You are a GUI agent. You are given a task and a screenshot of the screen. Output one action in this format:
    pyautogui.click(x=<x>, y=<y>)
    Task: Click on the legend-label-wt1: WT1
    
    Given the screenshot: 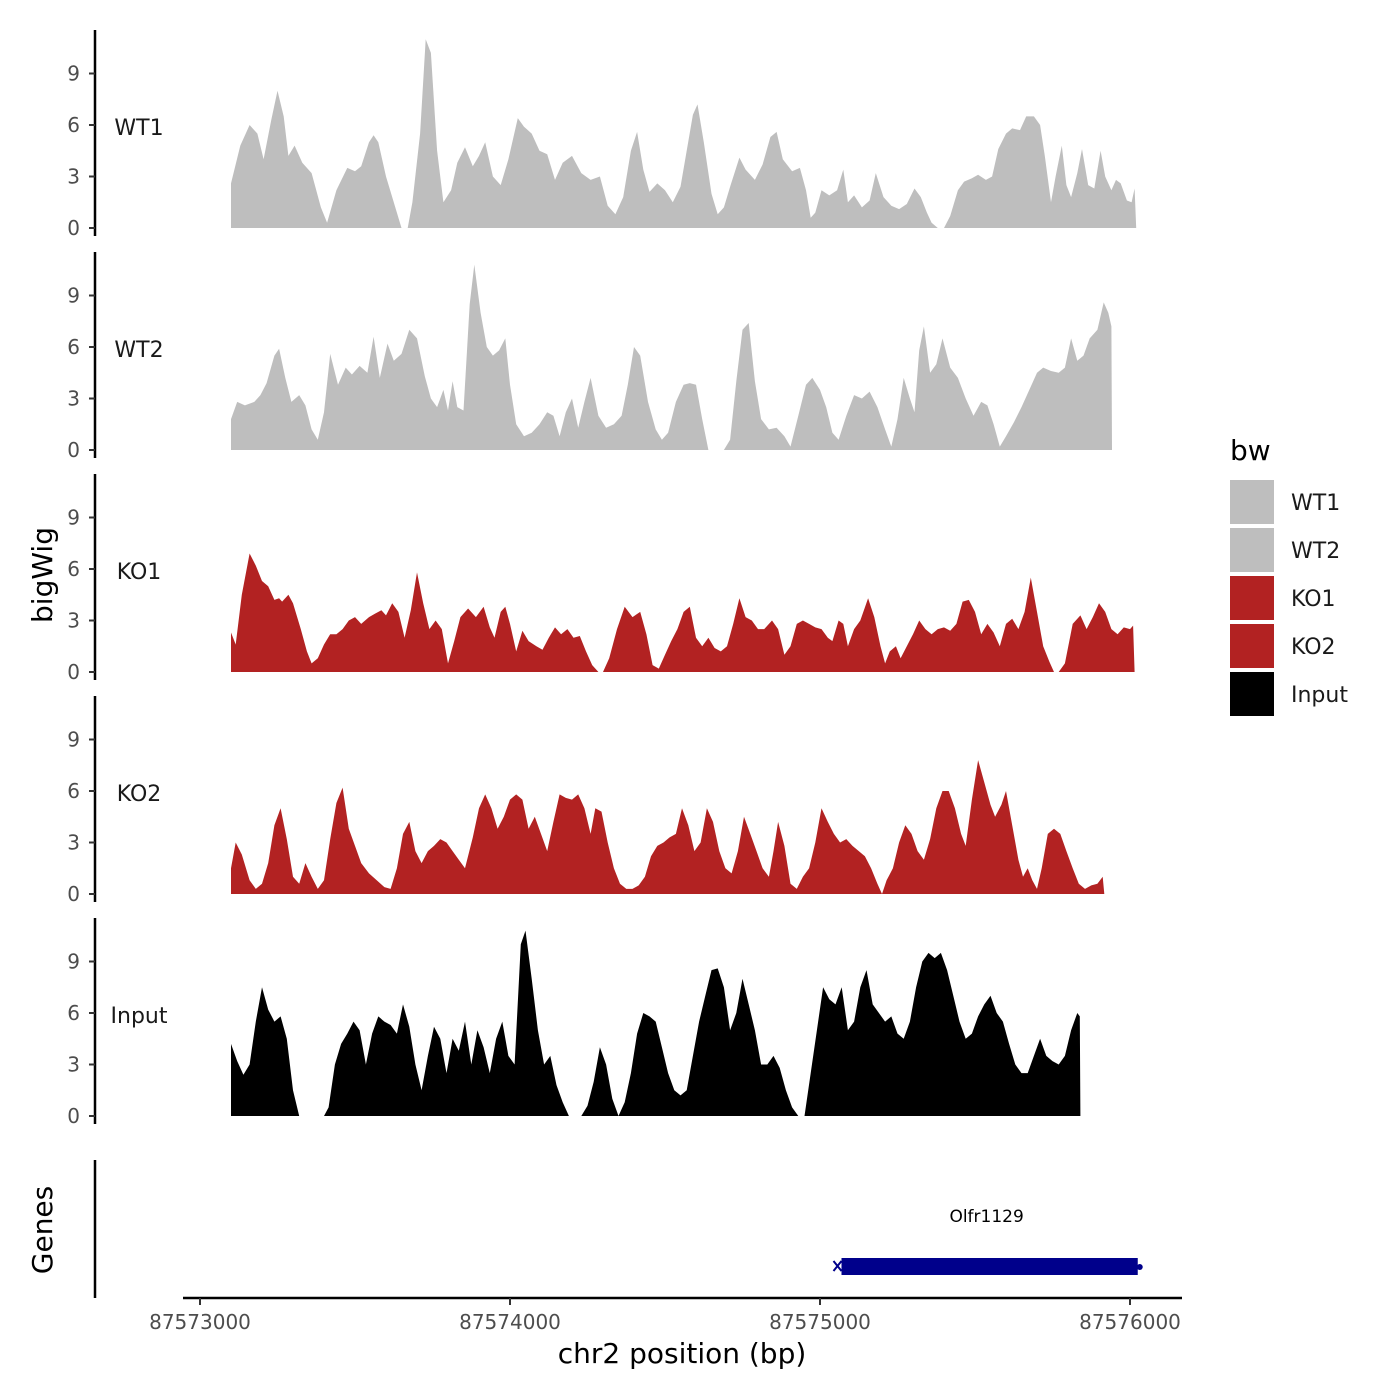 What is the action you would take?
    pyautogui.click(x=1315, y=503)
    